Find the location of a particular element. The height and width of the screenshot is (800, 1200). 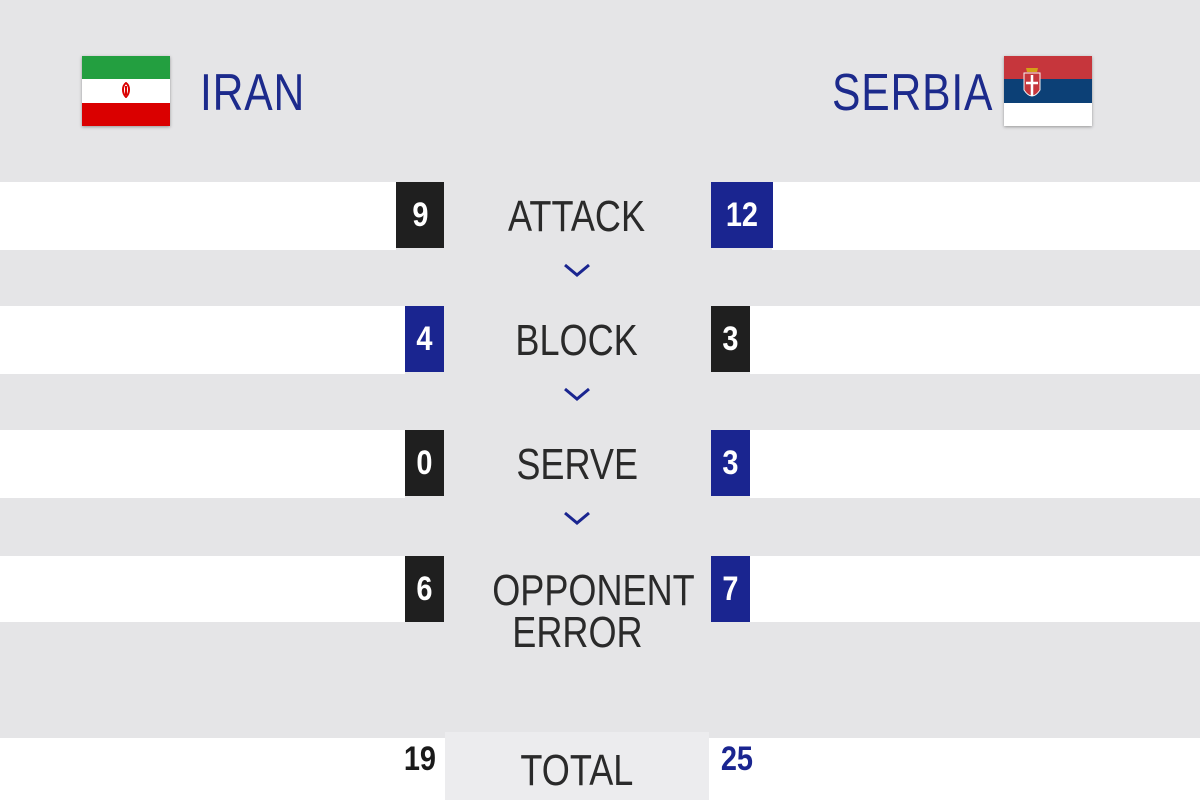

stat-left-value: 4 is located at coordinates (424, 339).